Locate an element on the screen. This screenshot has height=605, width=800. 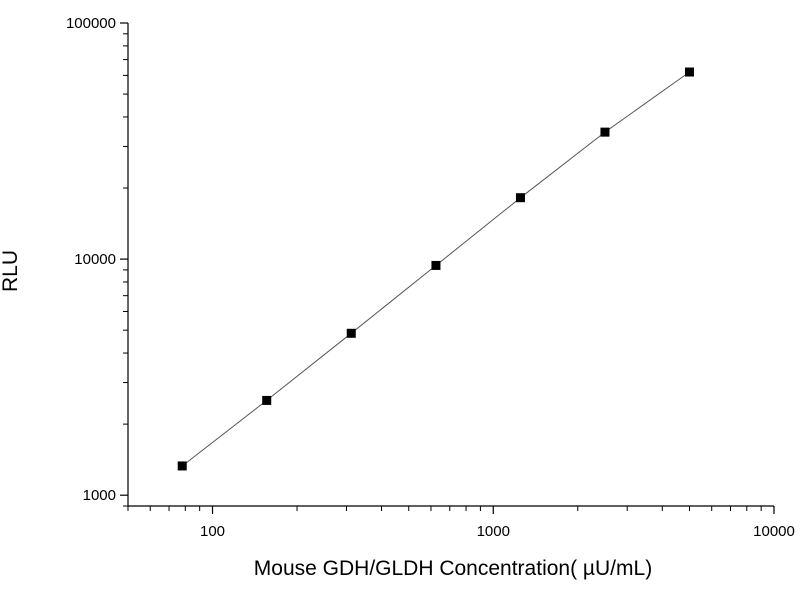
y-axis-label: RLU is located at coordinates (11, 271).